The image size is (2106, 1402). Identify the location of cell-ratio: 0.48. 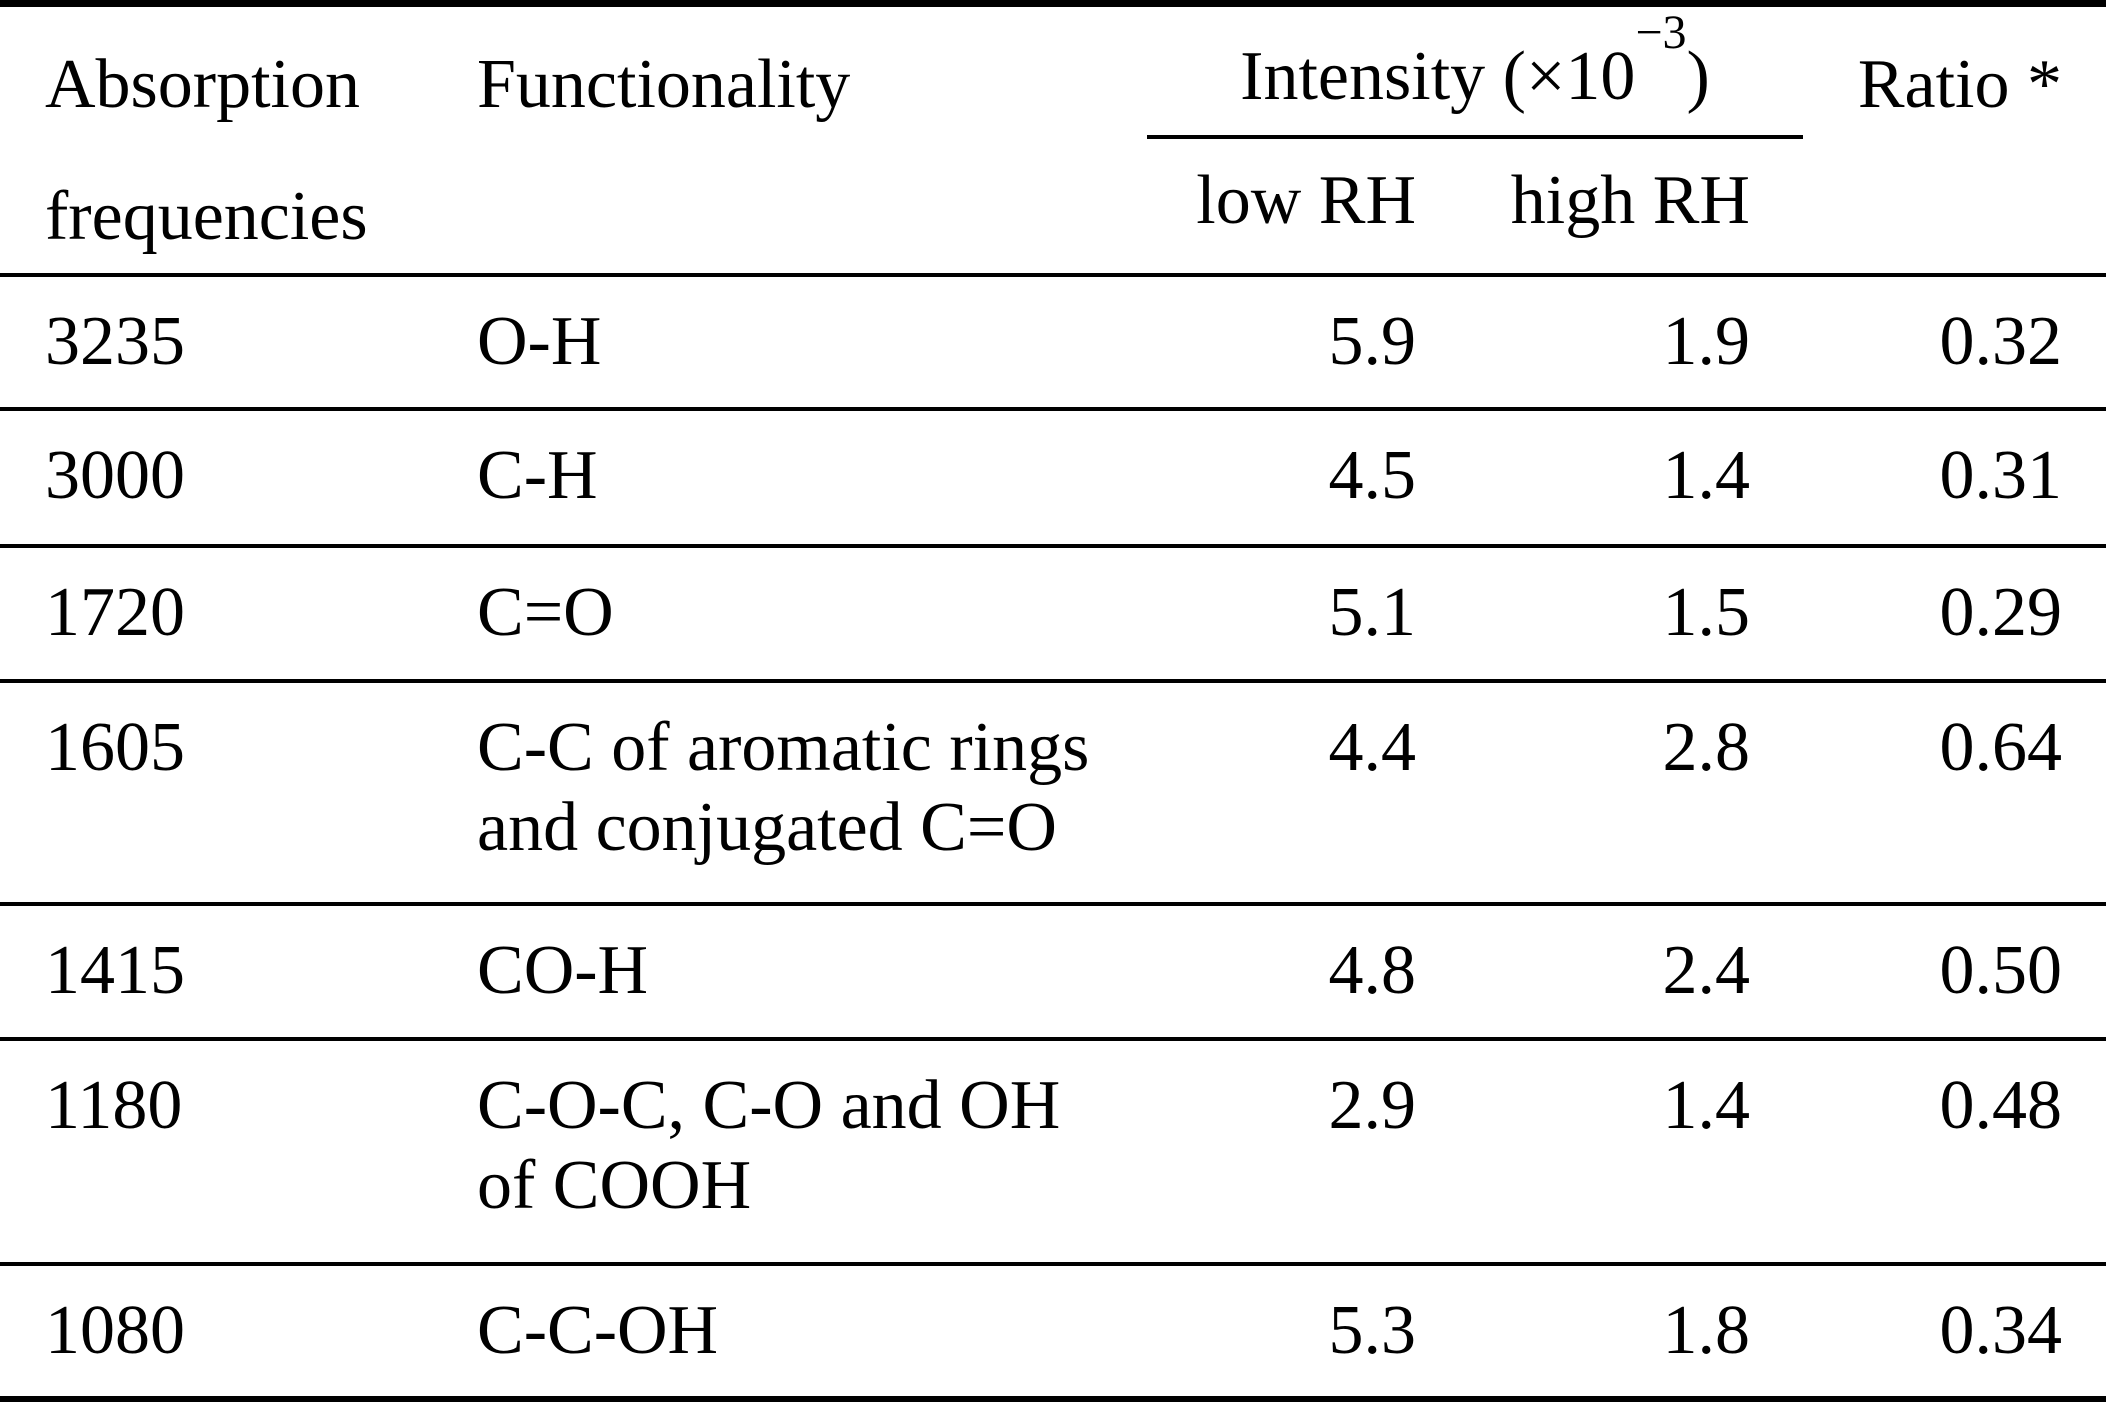
(2001, 1105).